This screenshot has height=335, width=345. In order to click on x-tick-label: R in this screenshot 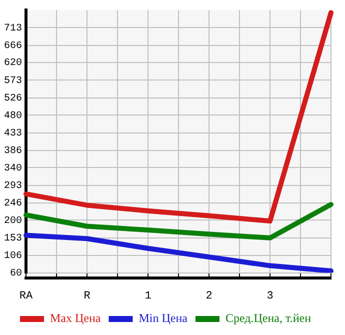, I will do `click(87, 296)`.